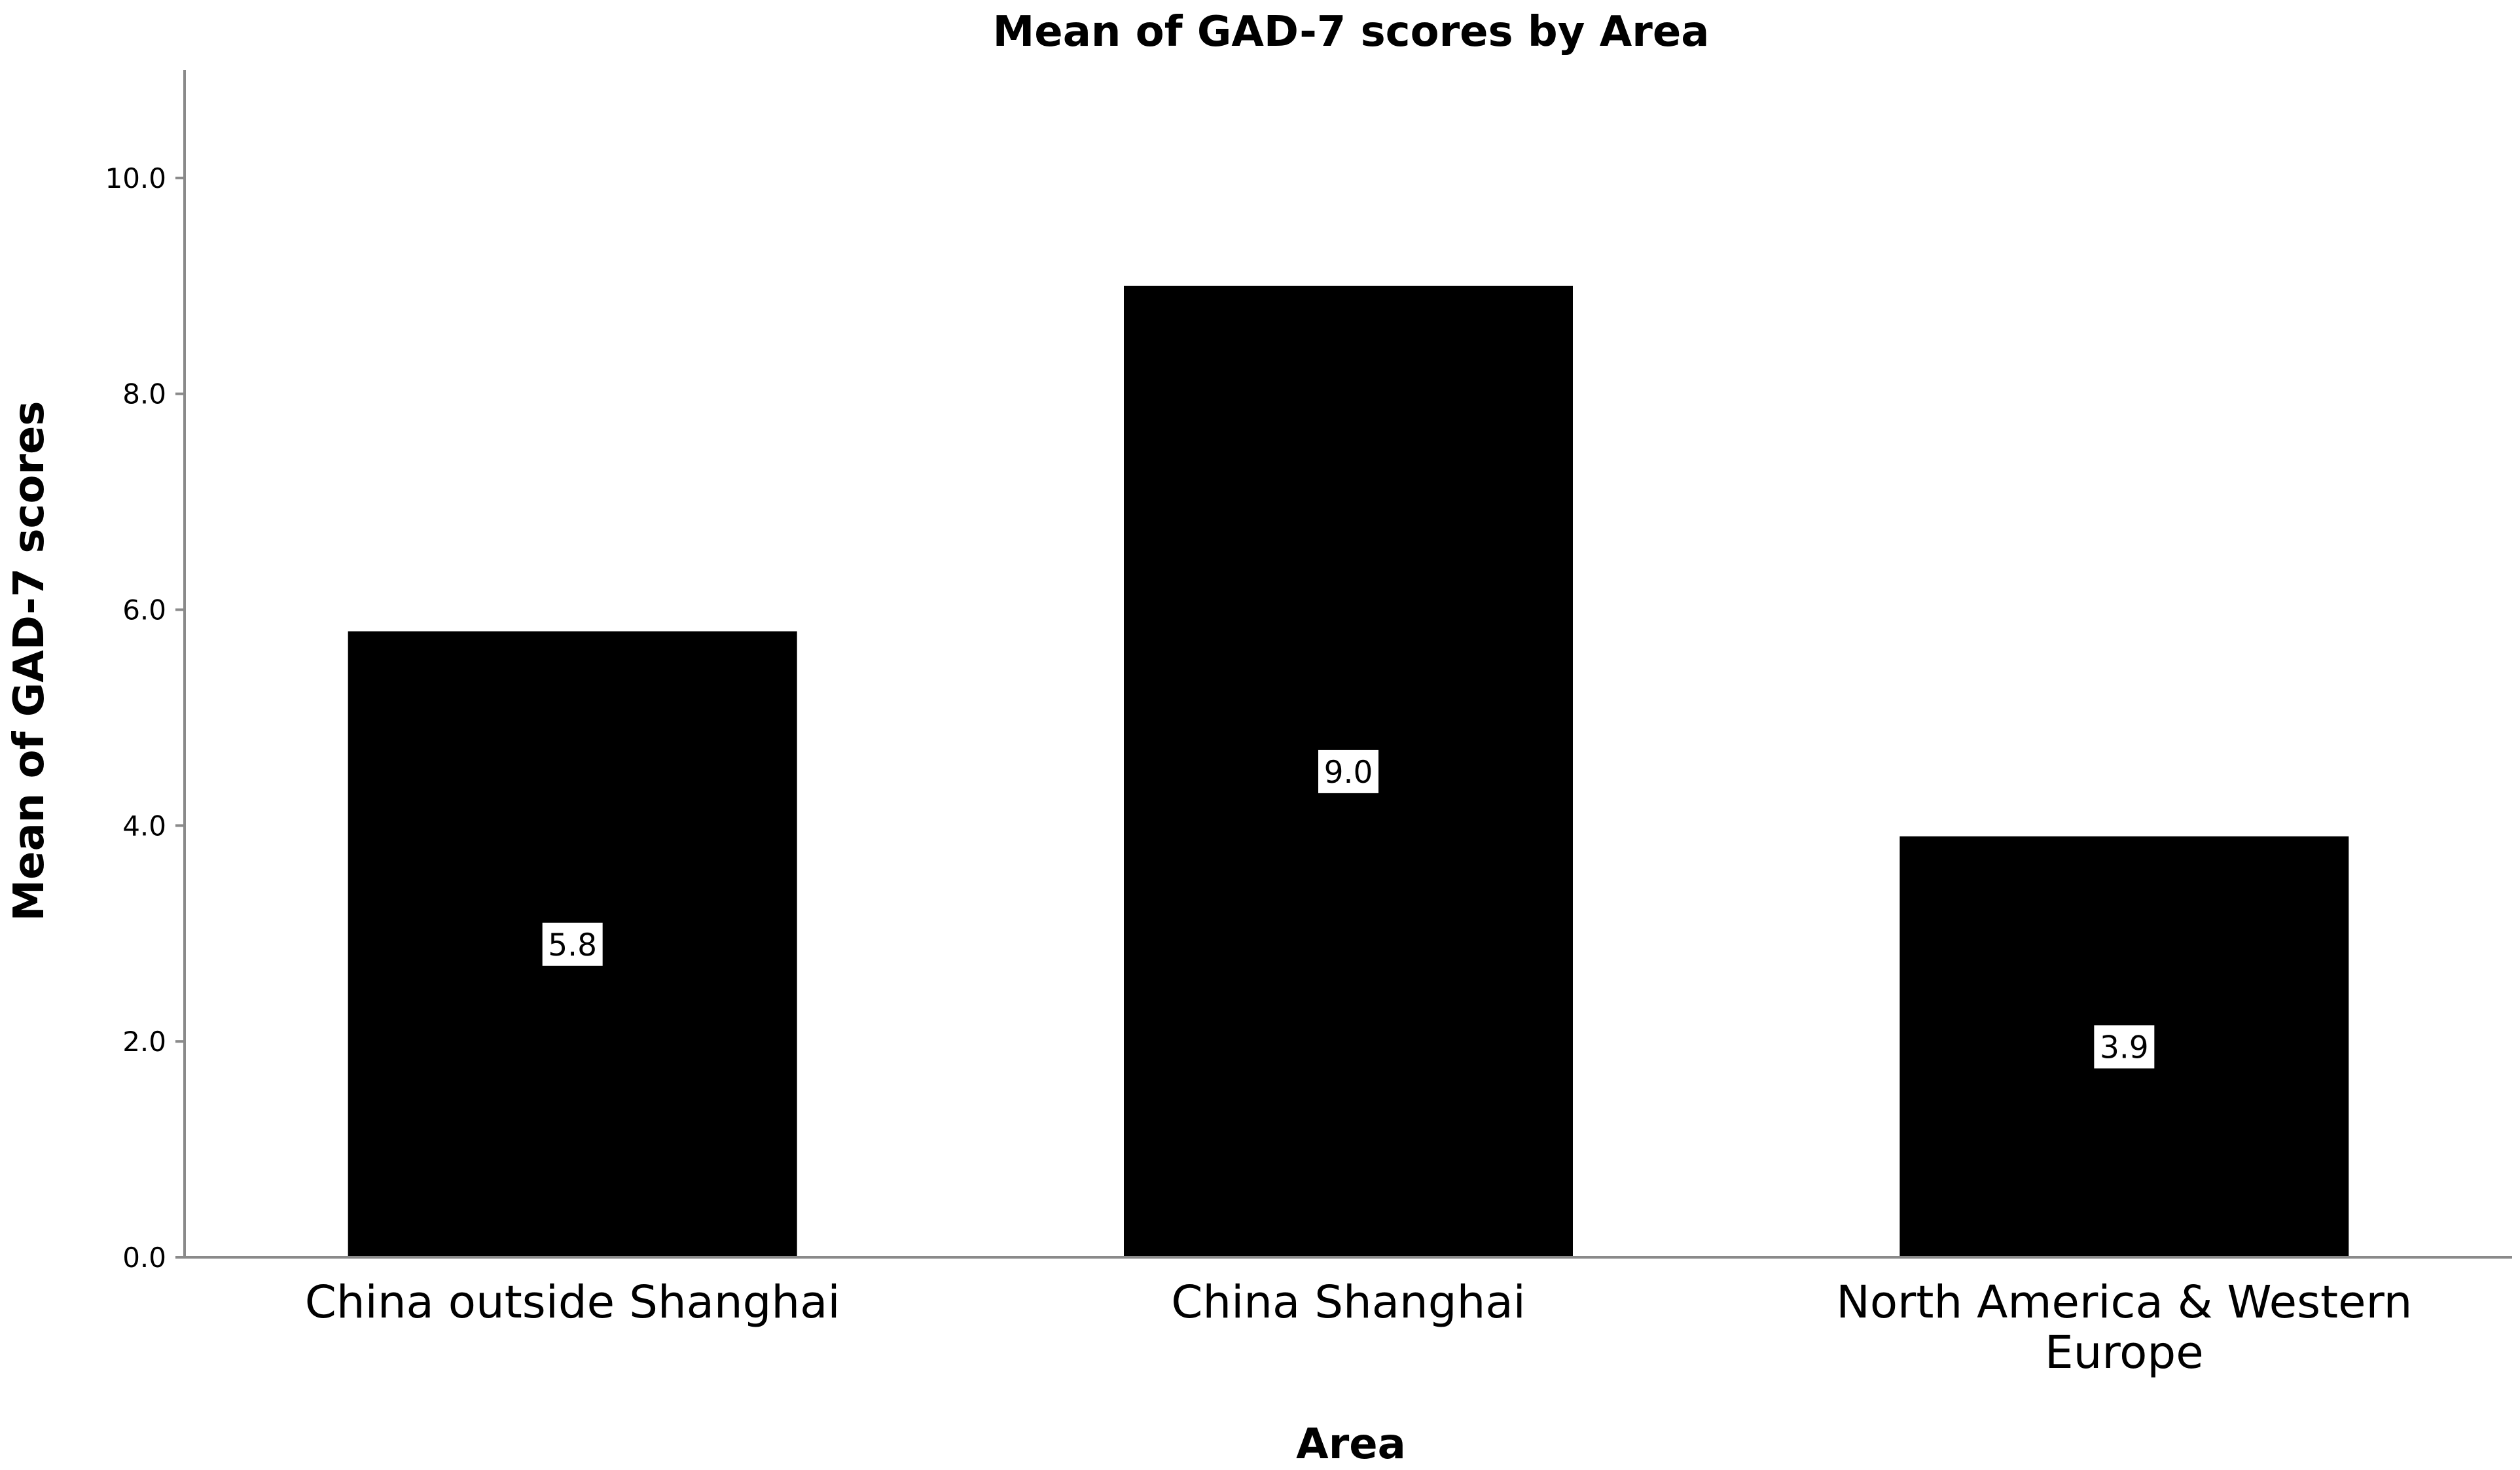 The height and width of the screenshot is (1470, 2520). Describe the element at coordinates (144, 394) in the screenshot. I see `y-tick-label: 8.0` at that location.